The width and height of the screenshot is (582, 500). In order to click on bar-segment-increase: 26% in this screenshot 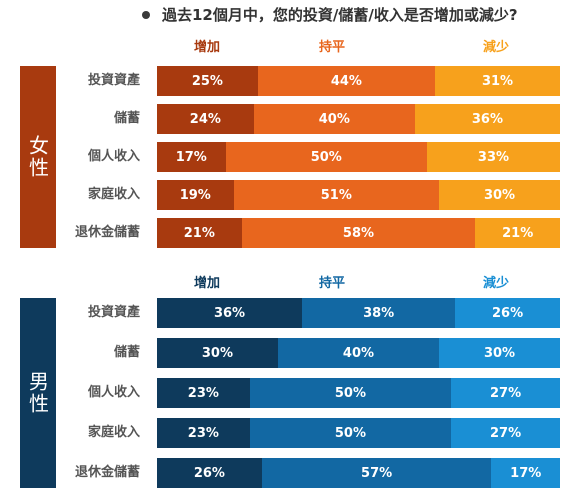, I will do `click(209, 473)`.